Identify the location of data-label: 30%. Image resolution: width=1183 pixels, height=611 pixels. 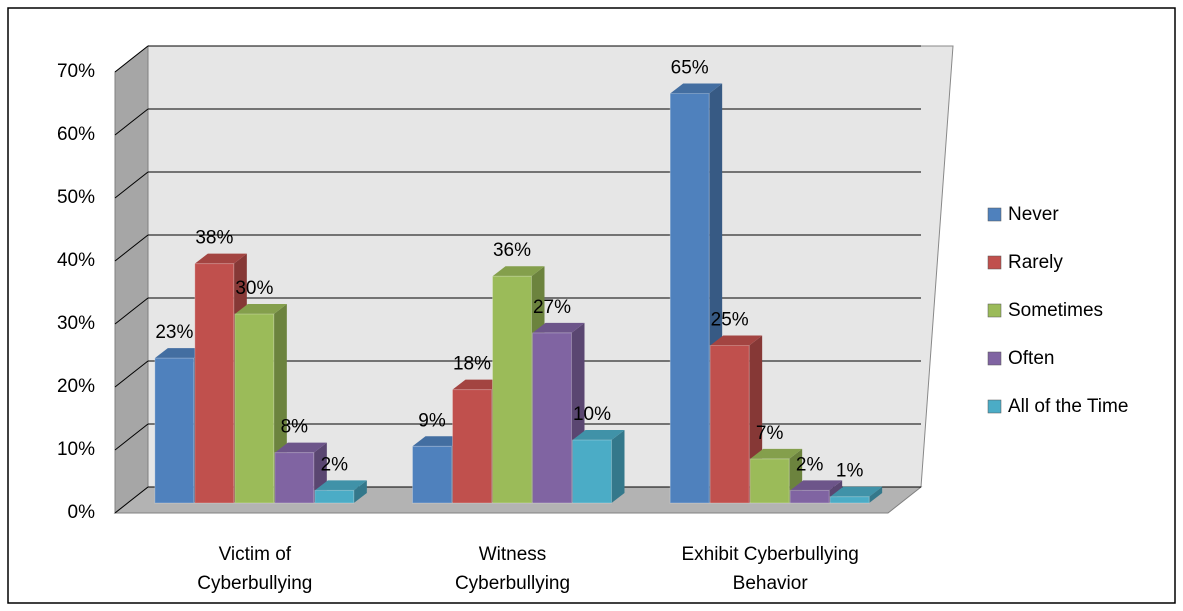
(254, 288).